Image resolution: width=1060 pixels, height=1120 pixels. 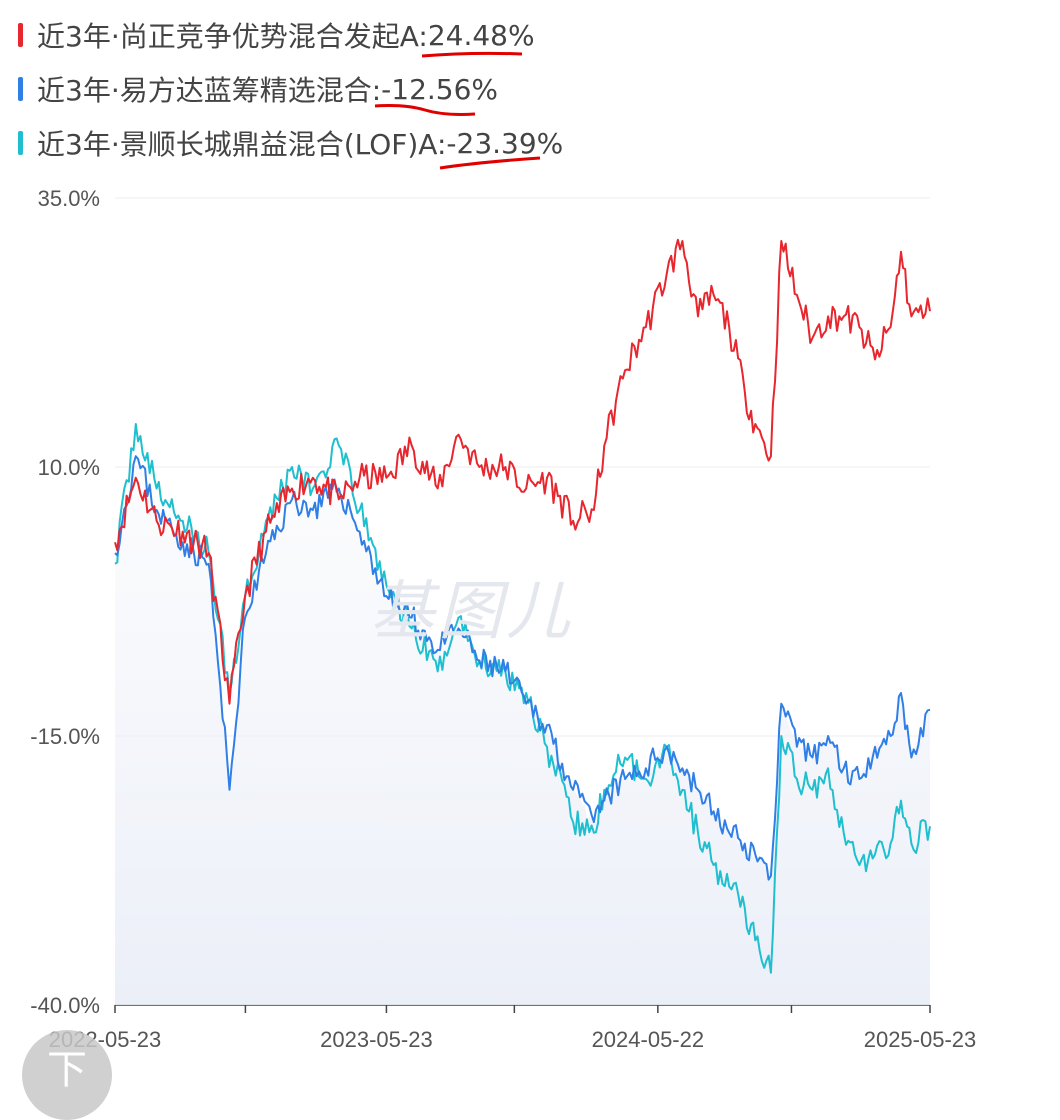 What do you see at coordinates (513, 1028) in the screenshot?
I see `x-axis-ticks: 2022-05-23 2023-05-23 2024-05-22 2025-05-23` at bounding box center [513, 1028].